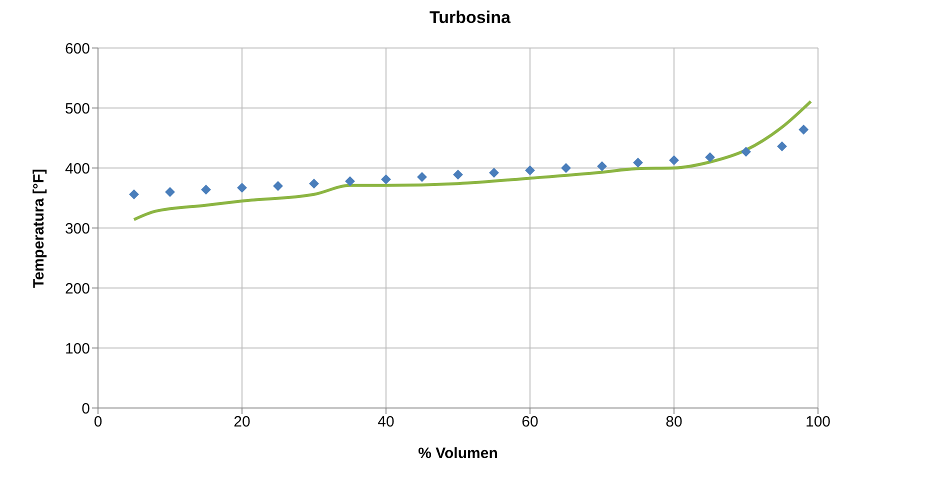  Describe the element at coordinates (470, 18) in the screenshot. I see `chart-title: Turbosina` at that location.